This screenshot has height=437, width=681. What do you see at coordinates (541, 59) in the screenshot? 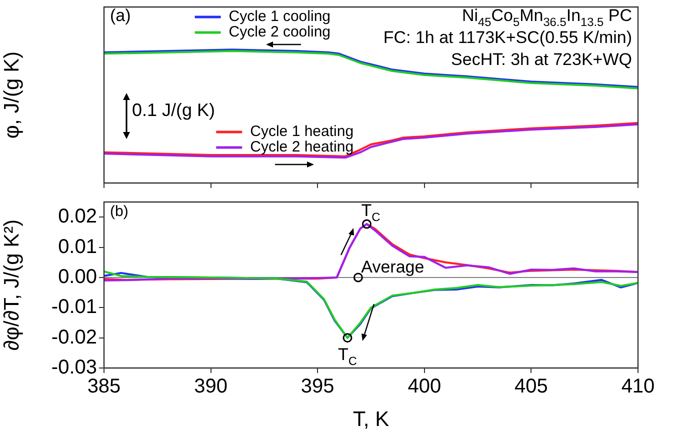
I see `annotation: SecHT: 3h at 723K+WQ` at bounding box center [541, 59].